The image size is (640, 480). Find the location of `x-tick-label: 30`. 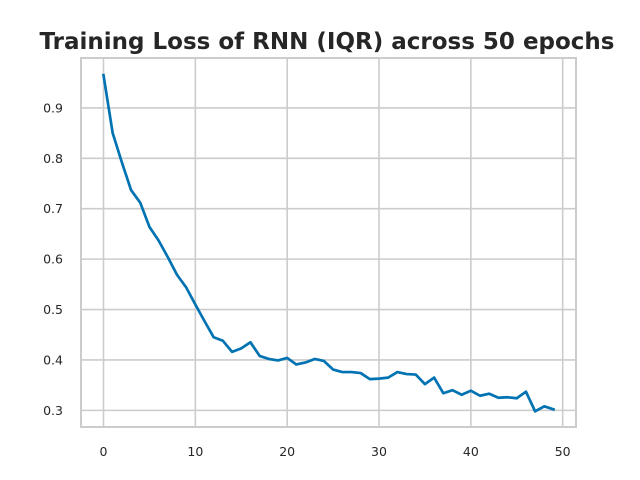

x-tick-label: 30 is located at coordinates (379, 451).